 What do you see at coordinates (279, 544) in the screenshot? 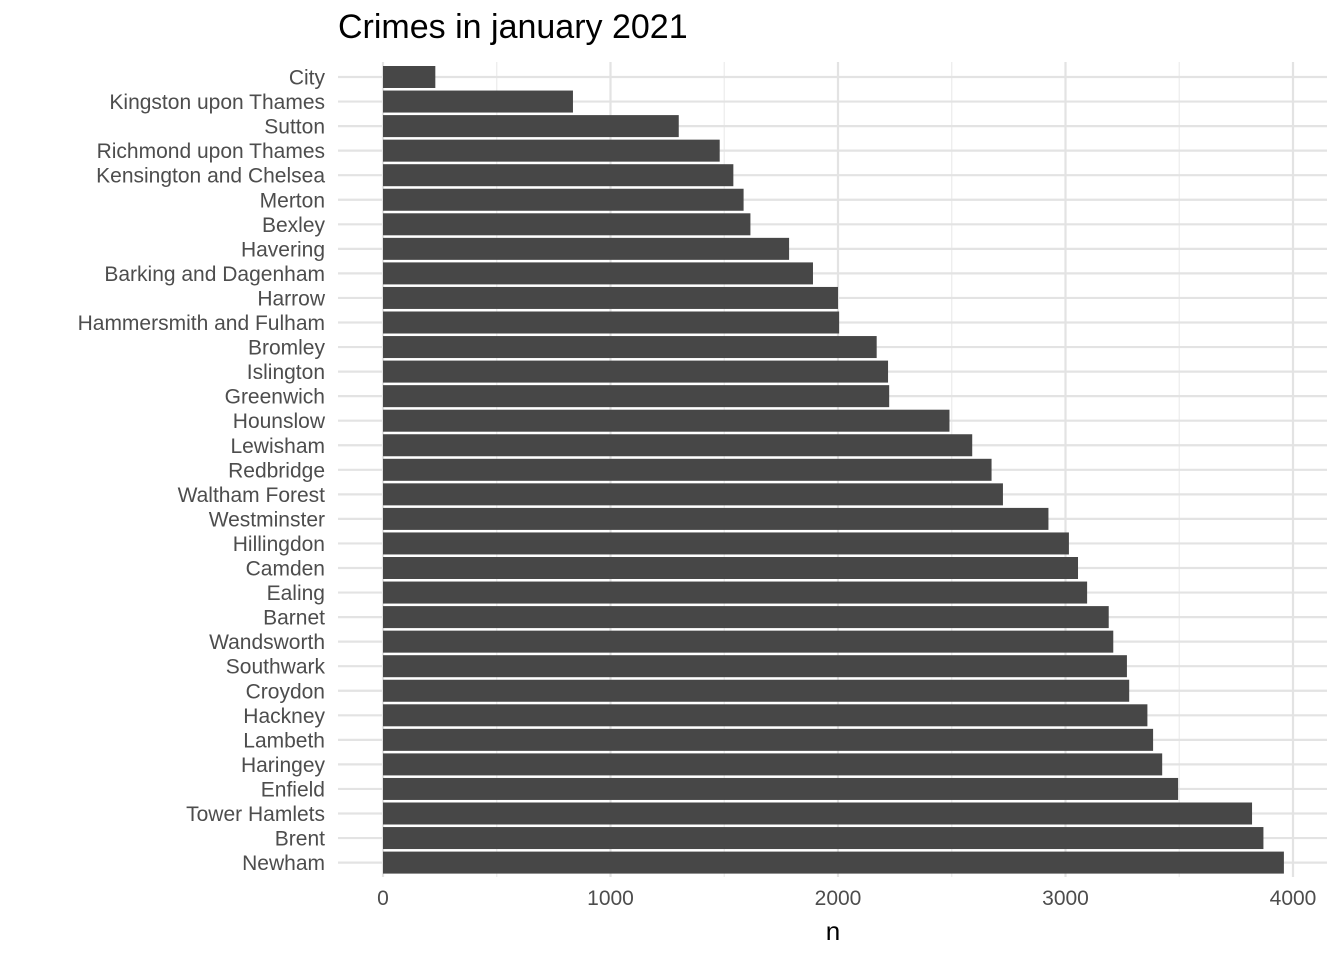
I see `category-label: Hillingdon` at bounding box center [279, 544].